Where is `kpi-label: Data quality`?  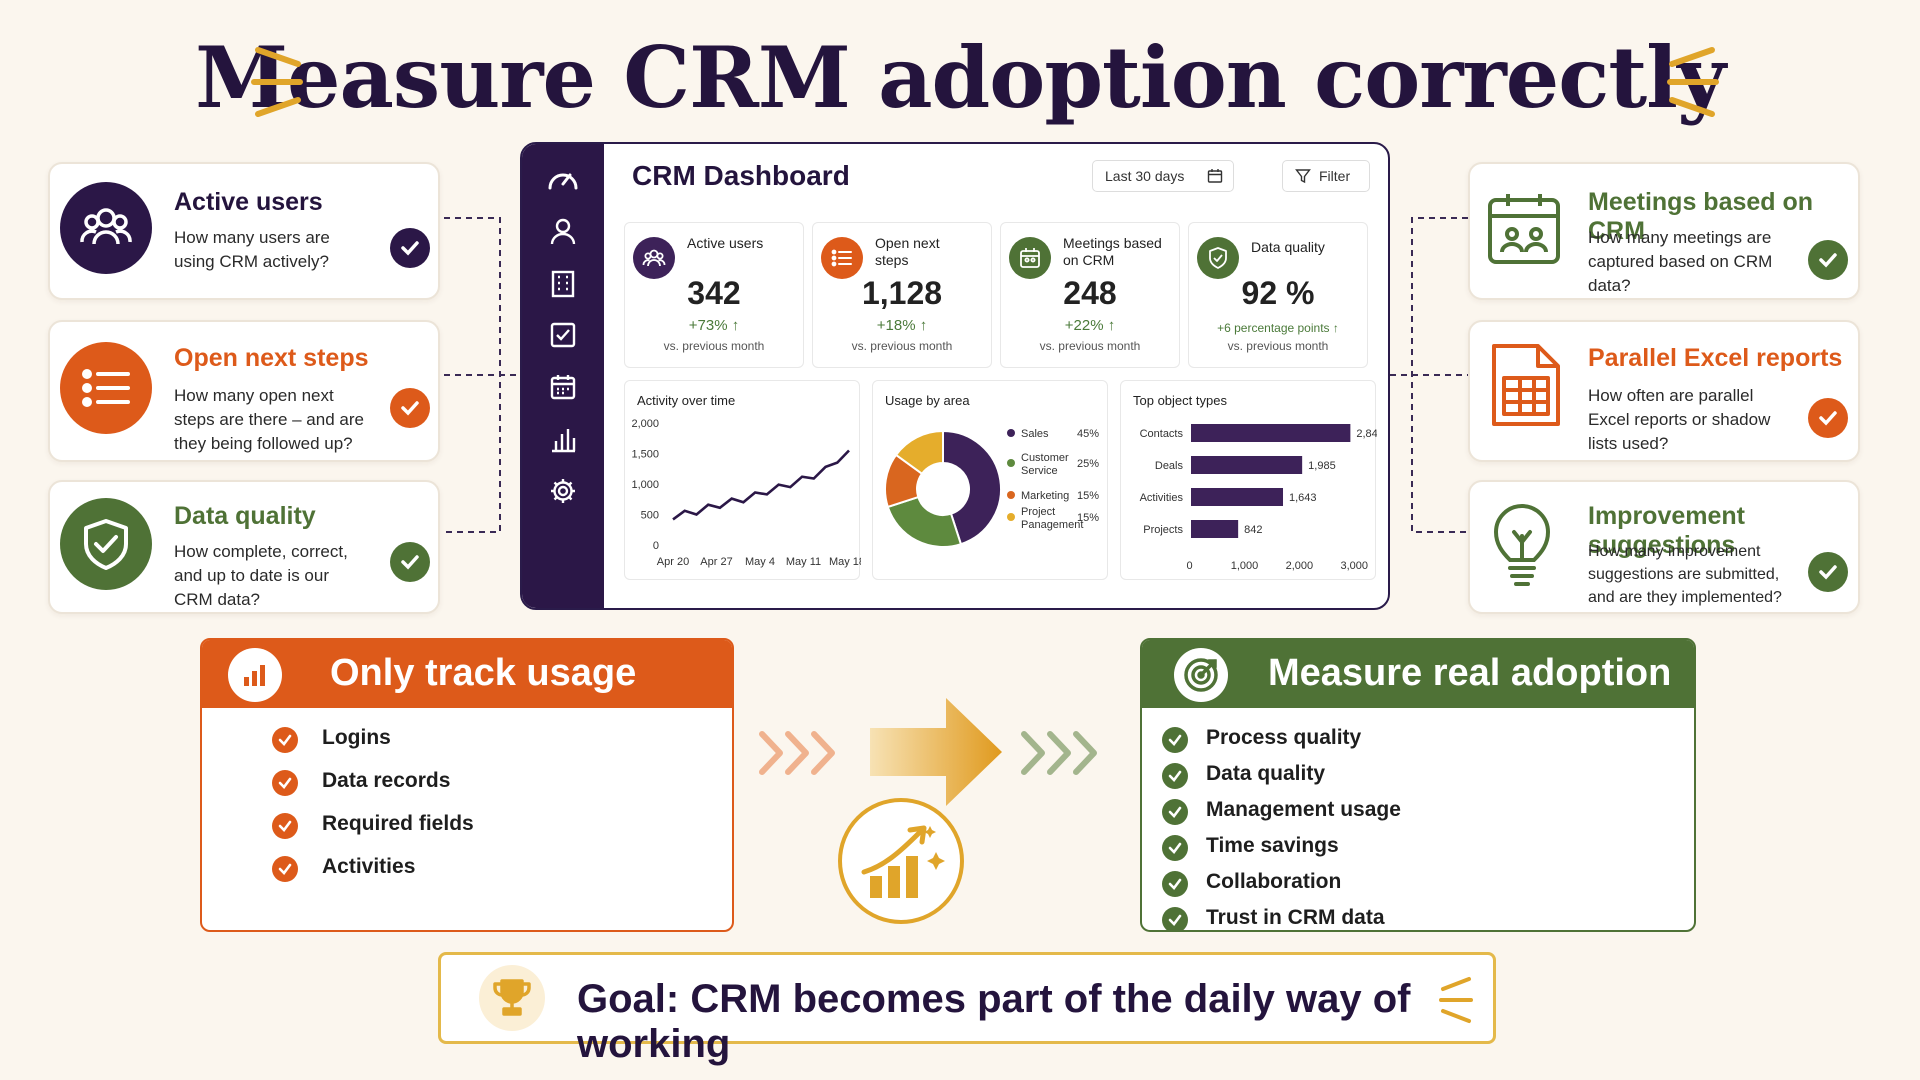
kpi-label: Data quality is located at coordinates (1288, 247).